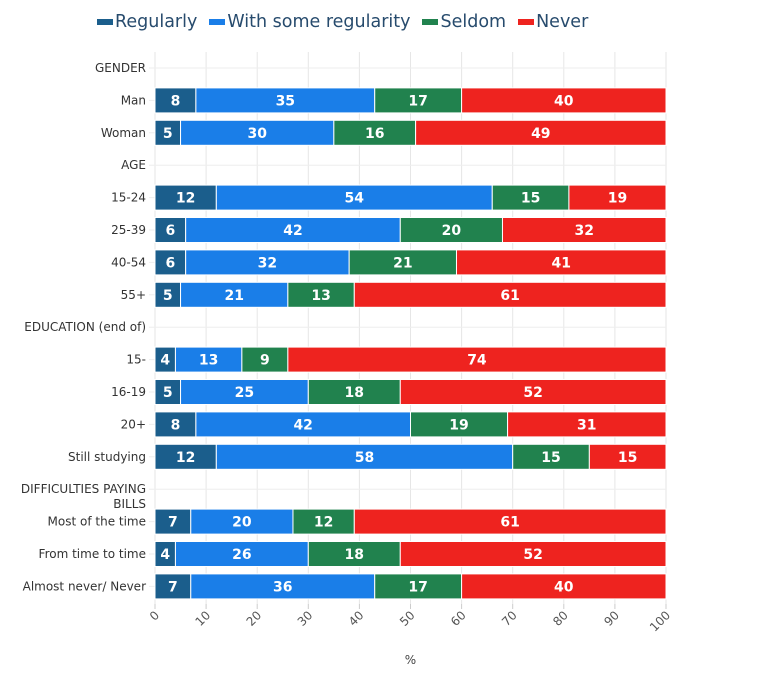 The height and width of the screenshot is (689, 772). I want to click on data-label-woman-with-some-regularity: 30, so click(257, 134).